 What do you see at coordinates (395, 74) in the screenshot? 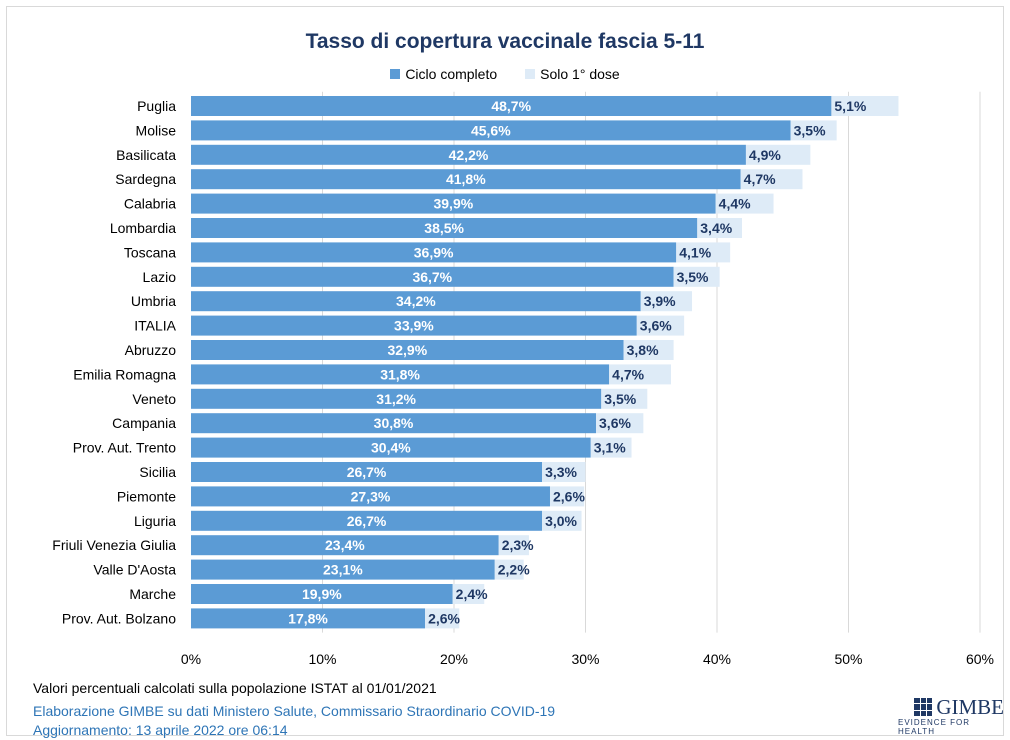
I see `legend-swatch-ciclo-completo` at bounding box center [395, 74].